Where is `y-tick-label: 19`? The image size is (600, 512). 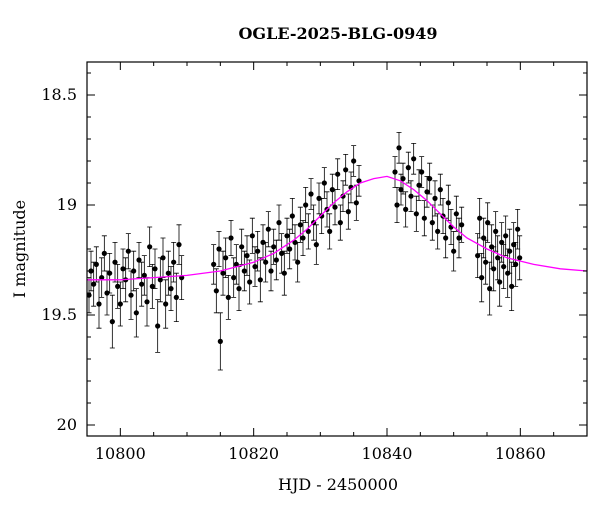 y-tick-label: 19 is located at coordinates (67, 204).